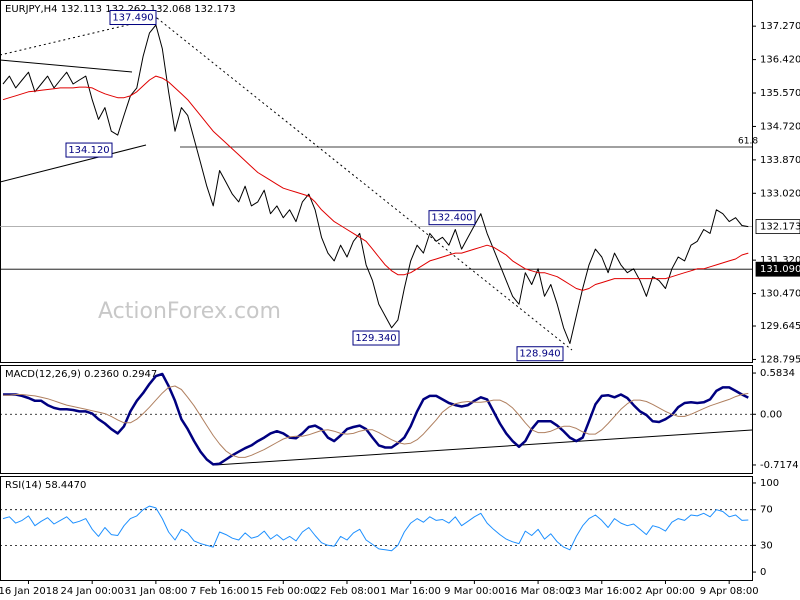 The height and width of the screenshot is (600, 800). I want to click on y-tick-label: 0, so click(763, 572).